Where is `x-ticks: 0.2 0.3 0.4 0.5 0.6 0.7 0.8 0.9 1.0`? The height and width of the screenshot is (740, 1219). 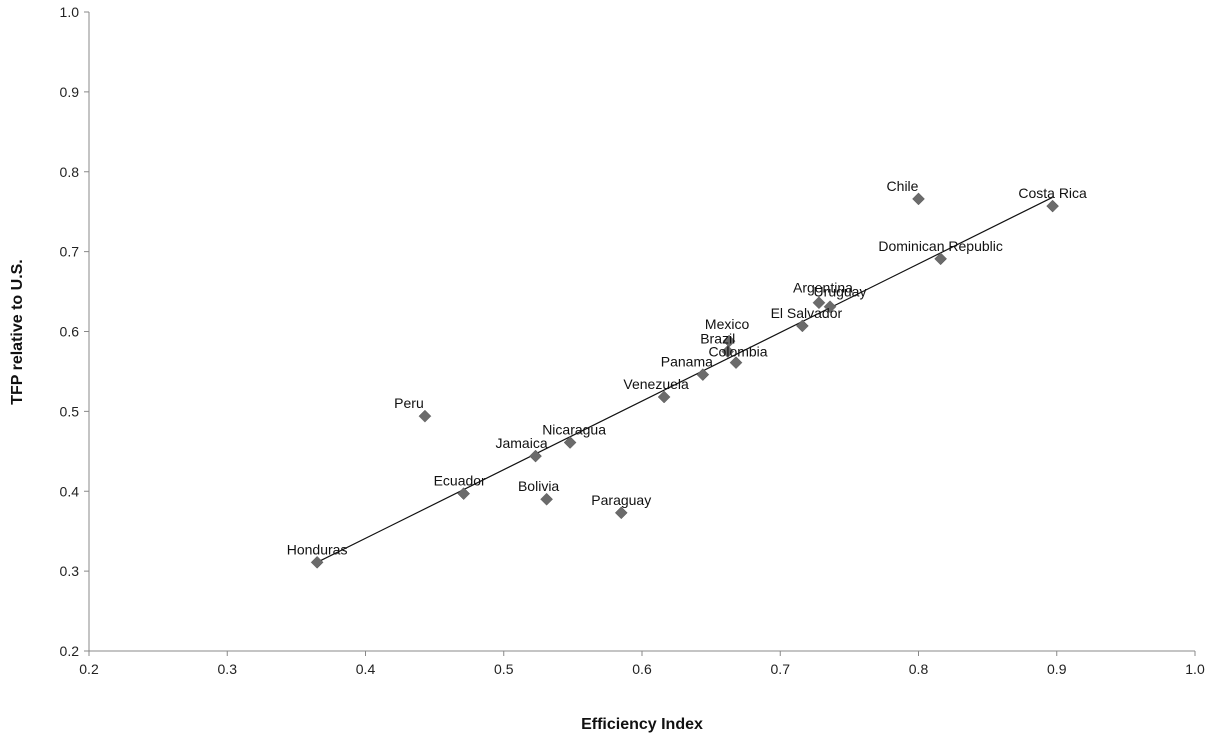
x-ticks: 0.2 0.3 0.4 0.5 0.6 0.7 0.8 0.9 1.0 is located at coordinates (642, 664).